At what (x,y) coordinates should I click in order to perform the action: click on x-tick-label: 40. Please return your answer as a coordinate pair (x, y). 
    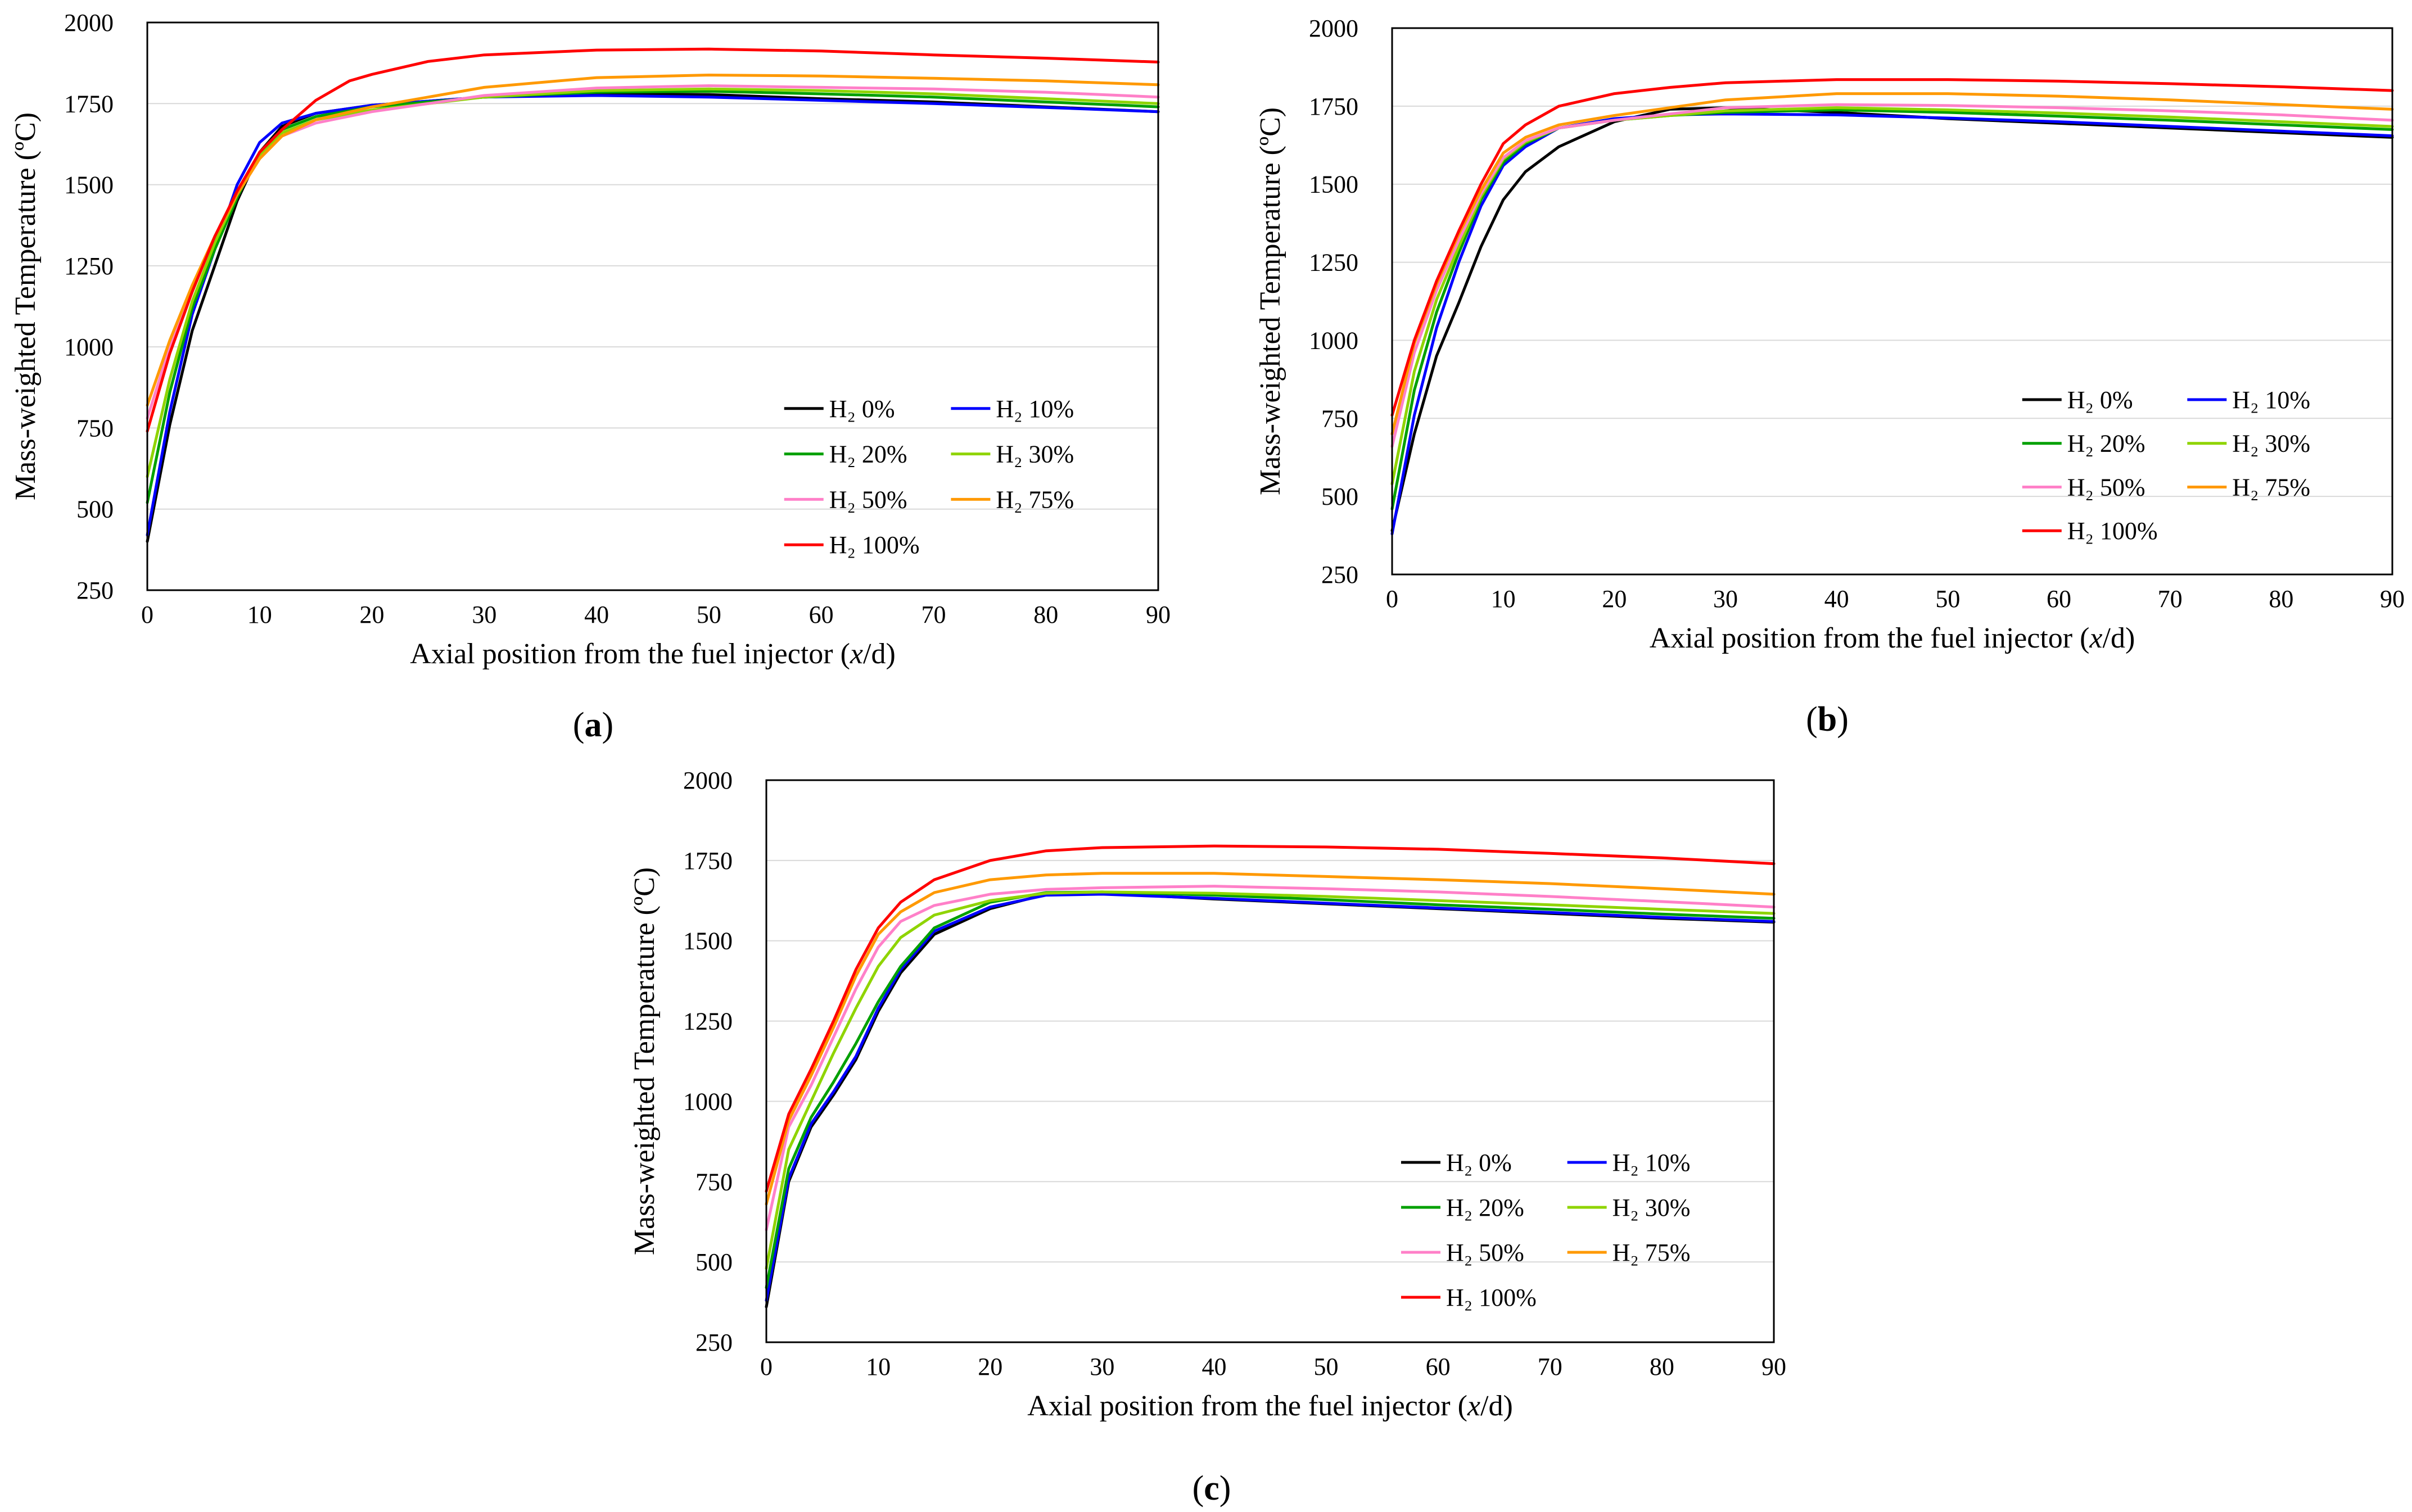
    Looking at the image, I should click on (596, 614).